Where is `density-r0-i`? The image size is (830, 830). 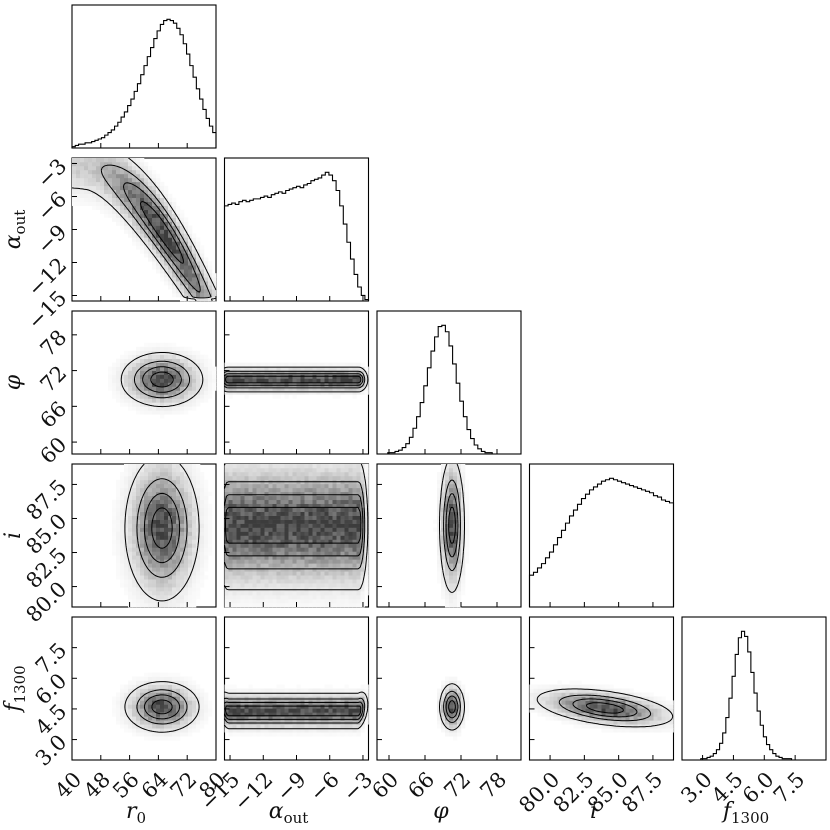 density-r0-i is located at coordinates (162, 536).